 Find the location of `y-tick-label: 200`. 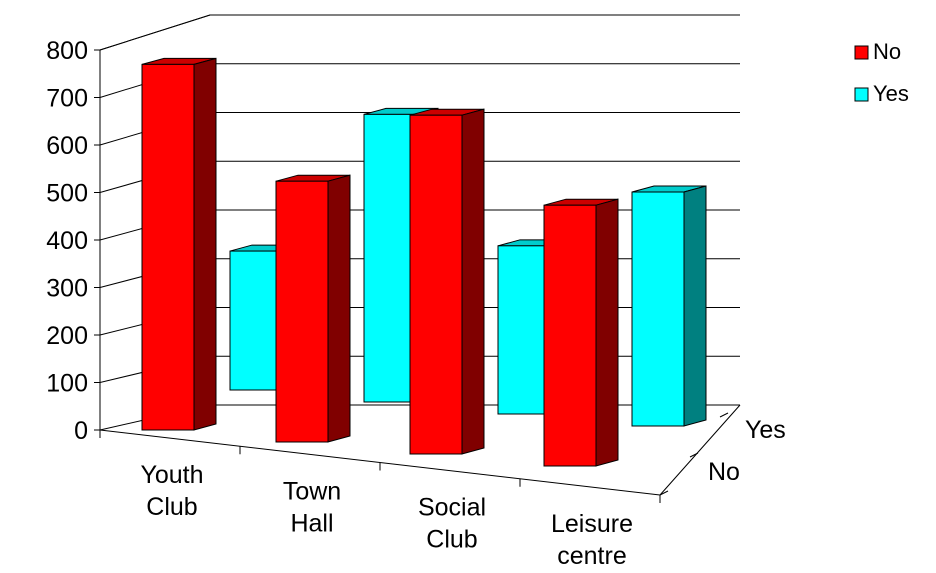

y-tick-label: 200 is located at coordinates (67, 336).